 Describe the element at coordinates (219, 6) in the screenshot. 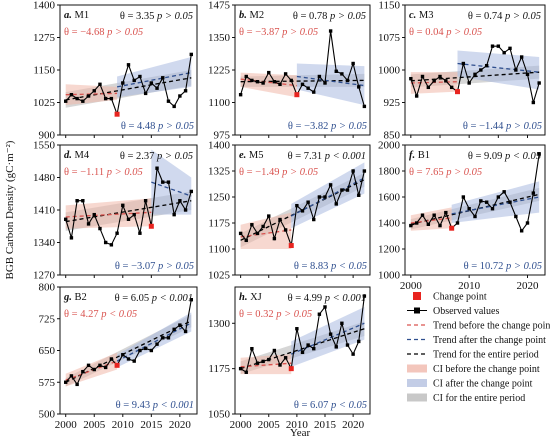

I see `y-tick-label: 1475` at that location.